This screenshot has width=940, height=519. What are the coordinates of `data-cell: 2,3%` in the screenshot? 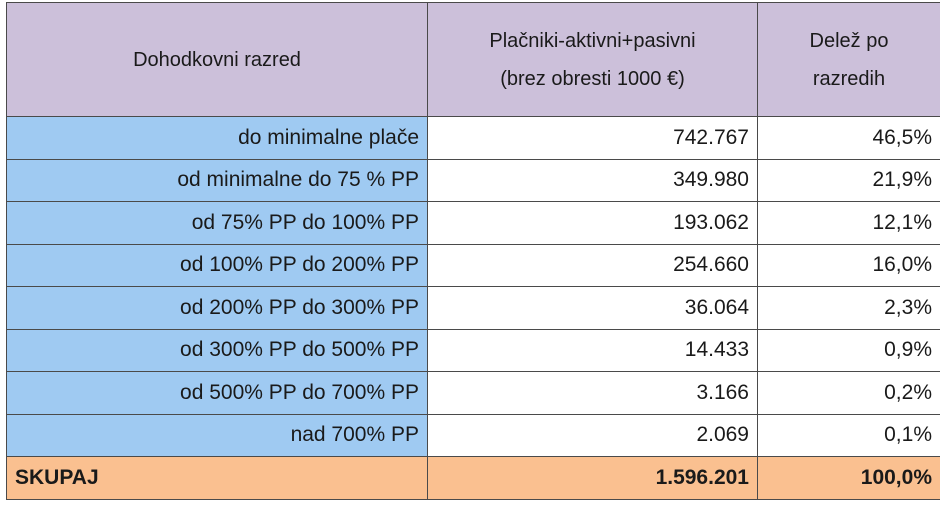 It's located at (848, 308).